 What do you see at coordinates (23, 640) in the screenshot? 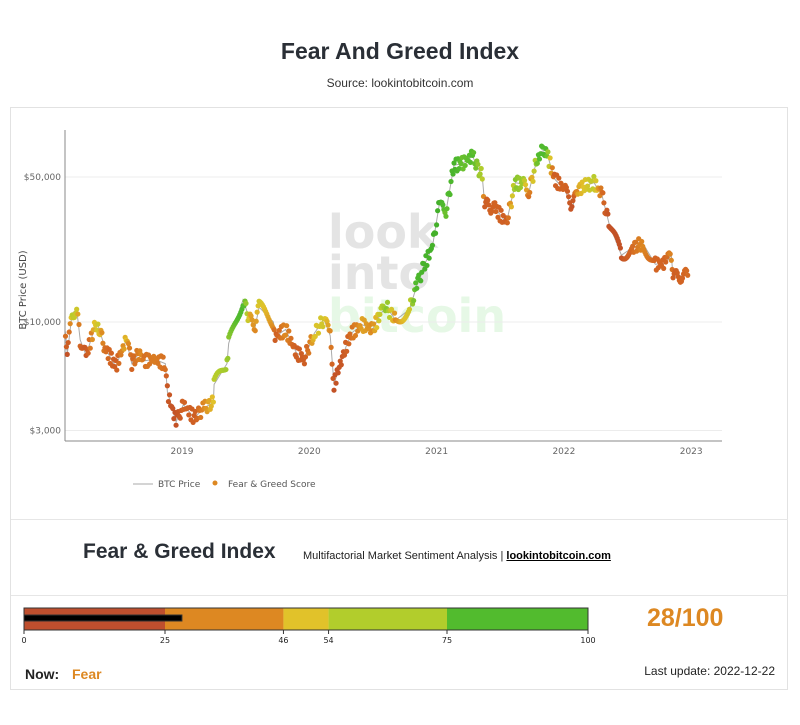
I see `gauge-tick-label: 0` at bounding box center [23, 640].